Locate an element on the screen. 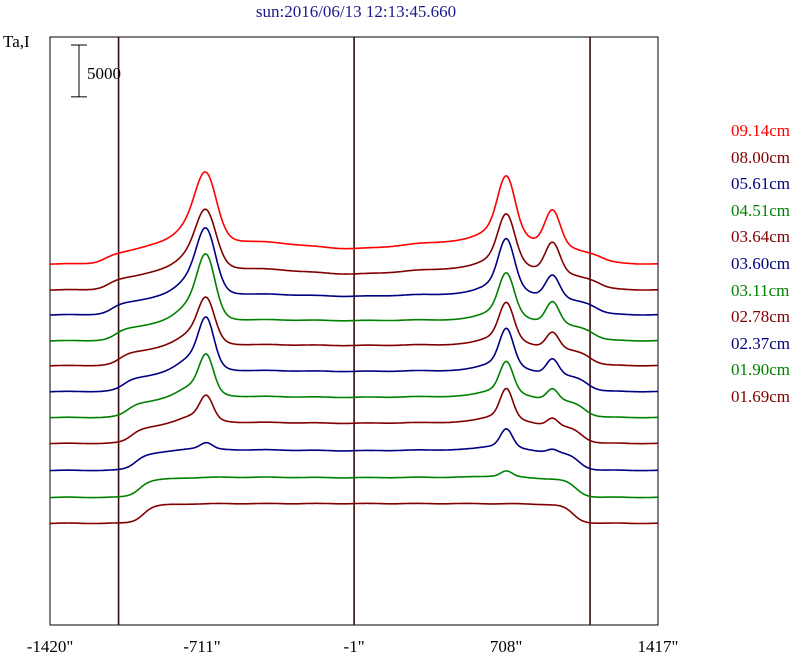  legend-entry: 01.69cm is located at coordinates (761, 396).